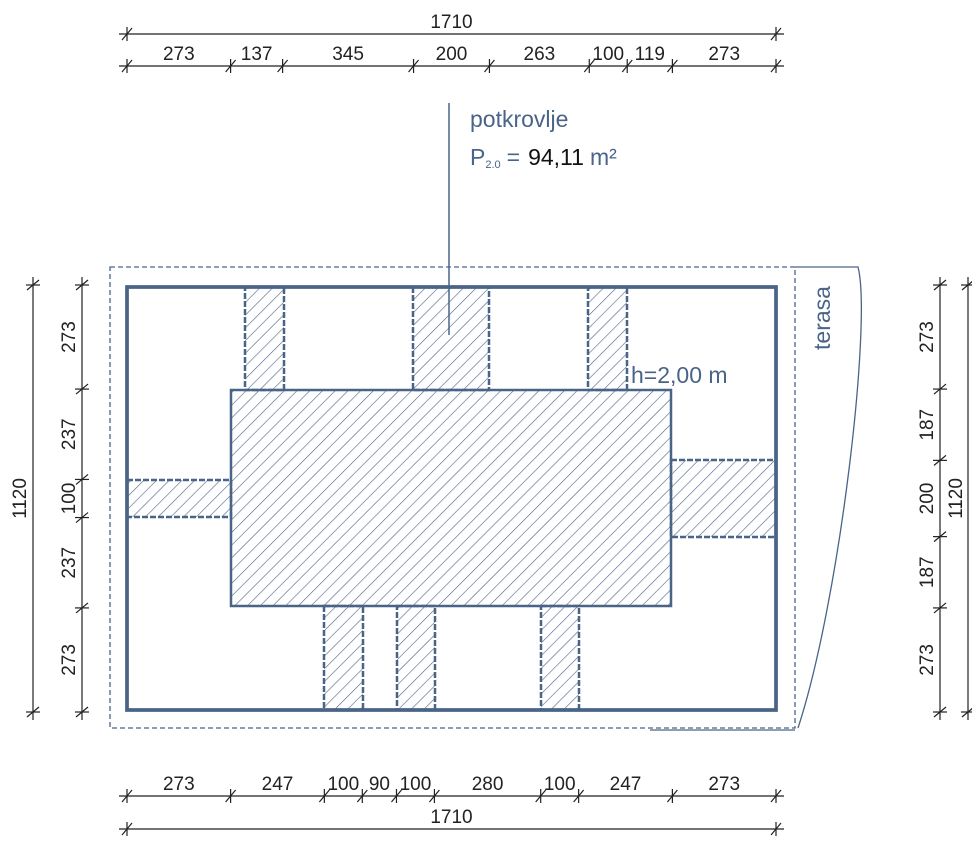 The width and height of the screenshot is (972, 842). What do you see at coordinates (540, 54) in the screenshot?
I see `dimension-label: 263` at bounding box center [540, 54].